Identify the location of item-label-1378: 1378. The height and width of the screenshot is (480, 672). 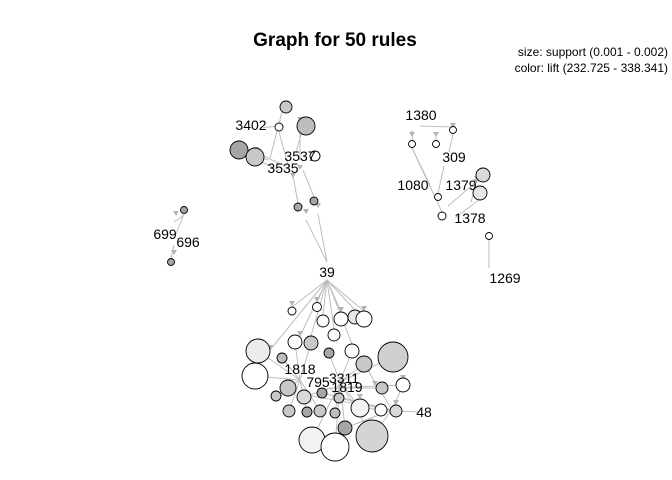
(469, 218).